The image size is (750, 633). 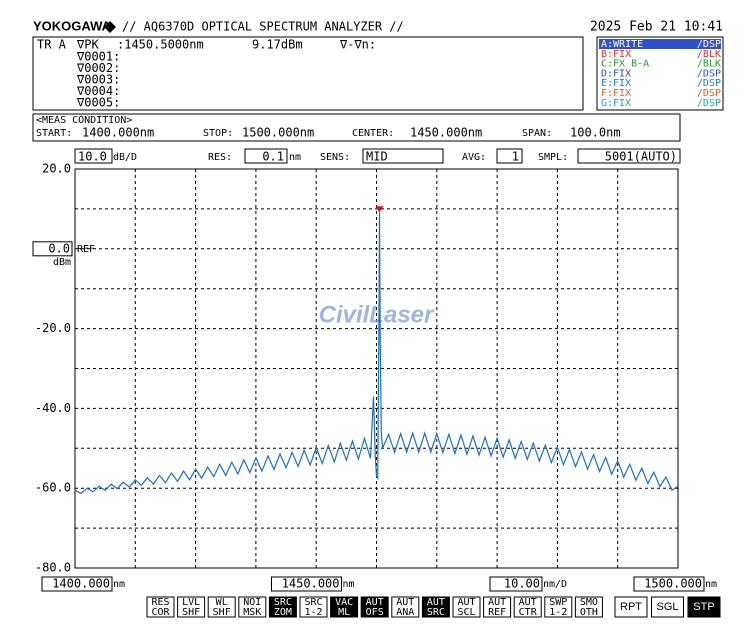 I want to click on soft-button-label: WL, so click(x=222, y=602).